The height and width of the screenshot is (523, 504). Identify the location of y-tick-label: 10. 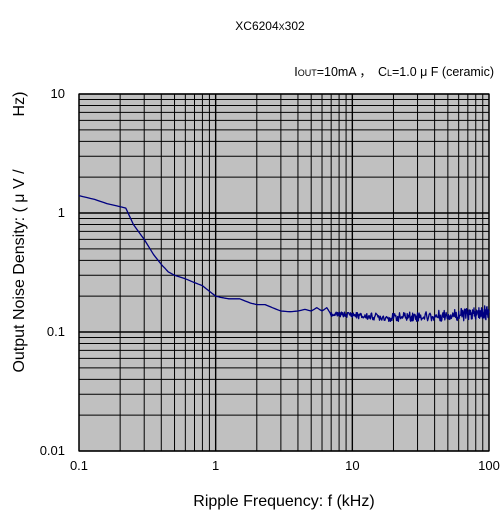
(58, 93).